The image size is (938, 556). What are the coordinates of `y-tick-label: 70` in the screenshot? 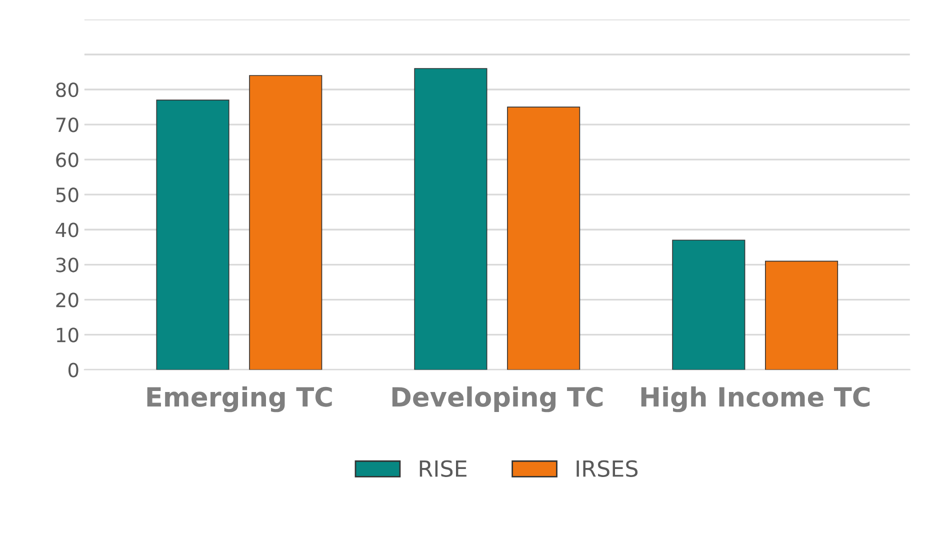 It's located at (67, 125).